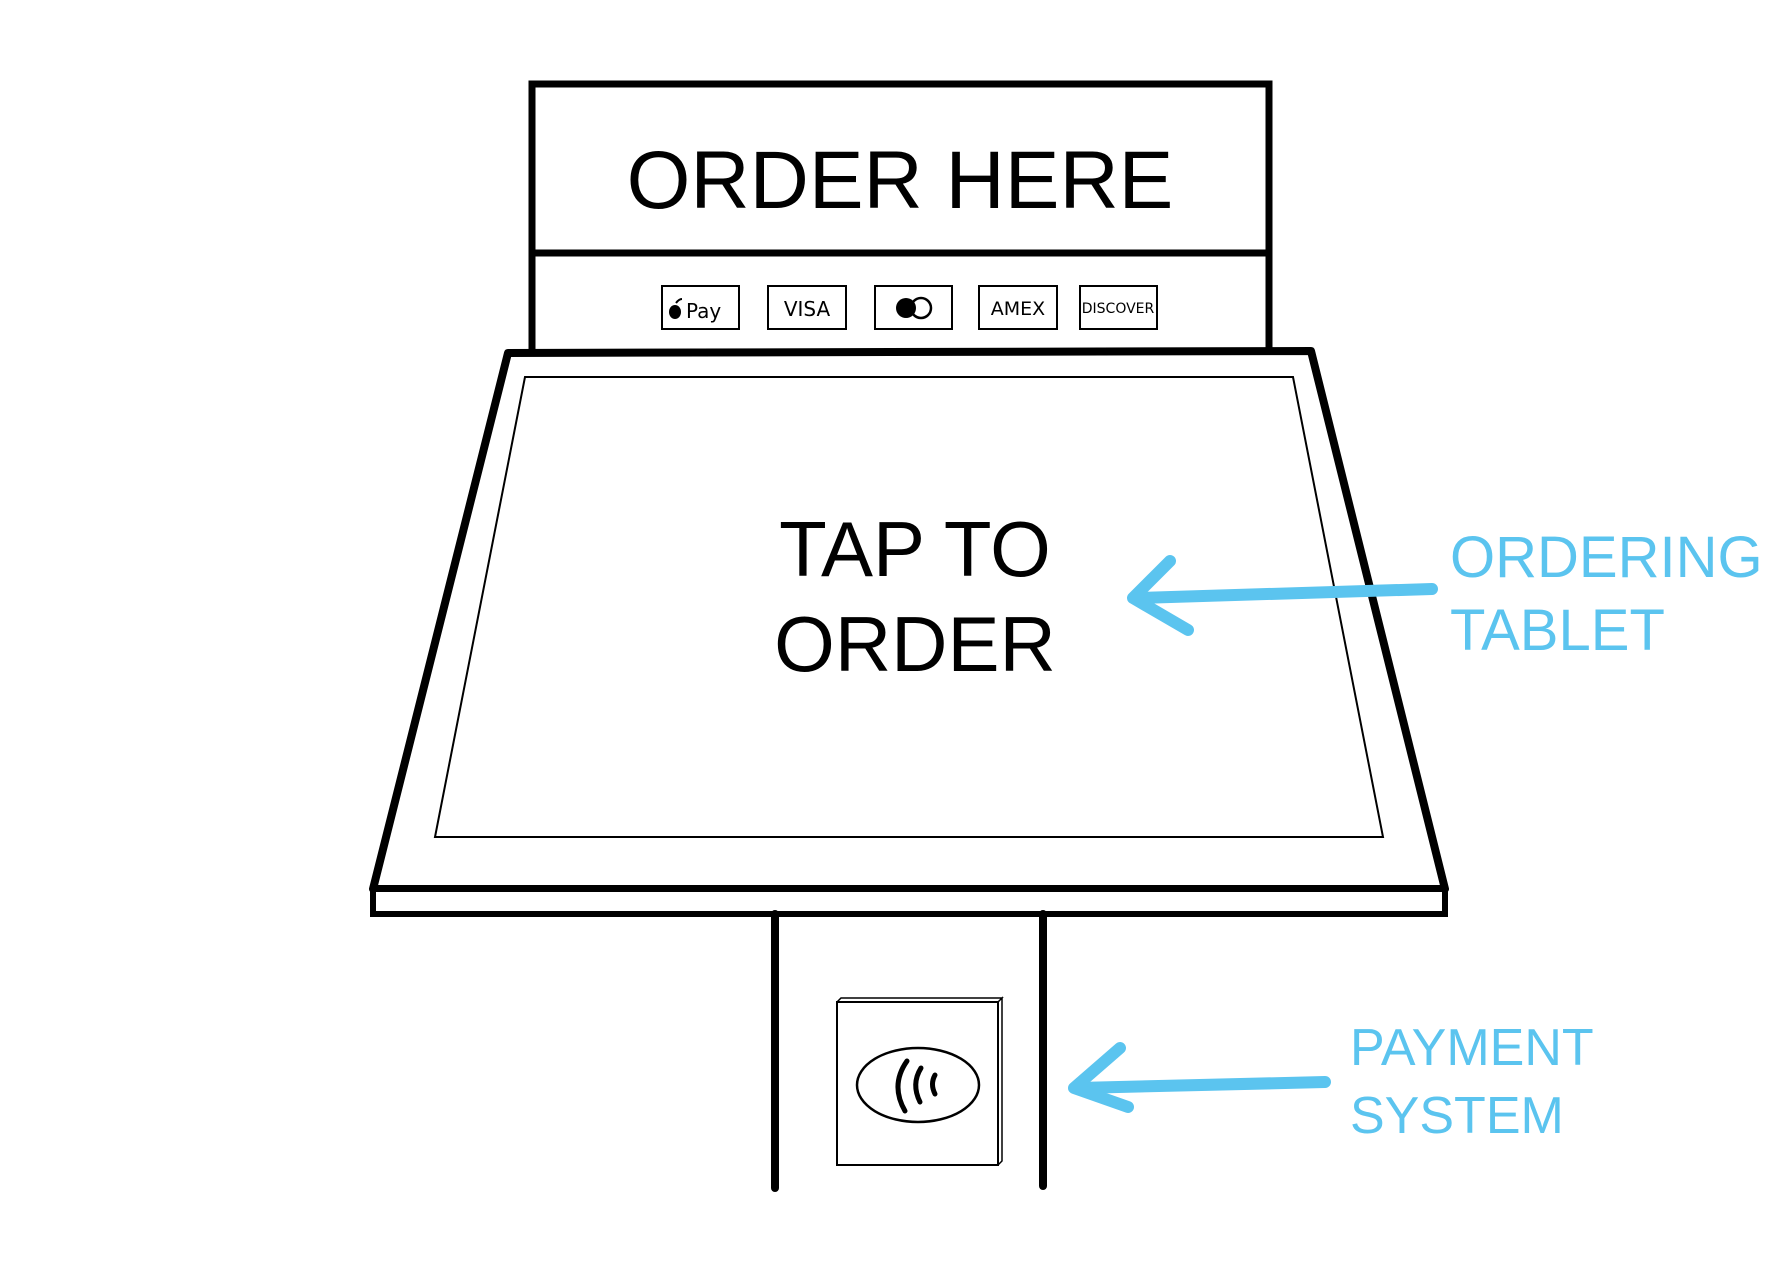 This screenshot has height=1272, width=1784. Describe the element at coordinates (1199, 1077) in the screenshot. I see `payment-arrow` at that location.